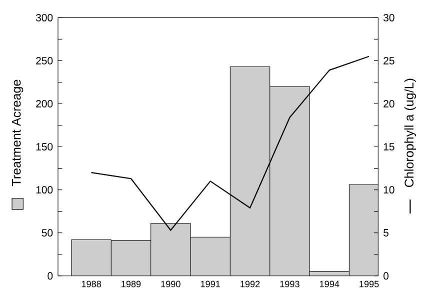 Image resolution: width=429 pixels, height=306 pixels. Describe the element at coordinates (290, 284) in the screenshot. I see `x-tick-label: 1993` at that location.